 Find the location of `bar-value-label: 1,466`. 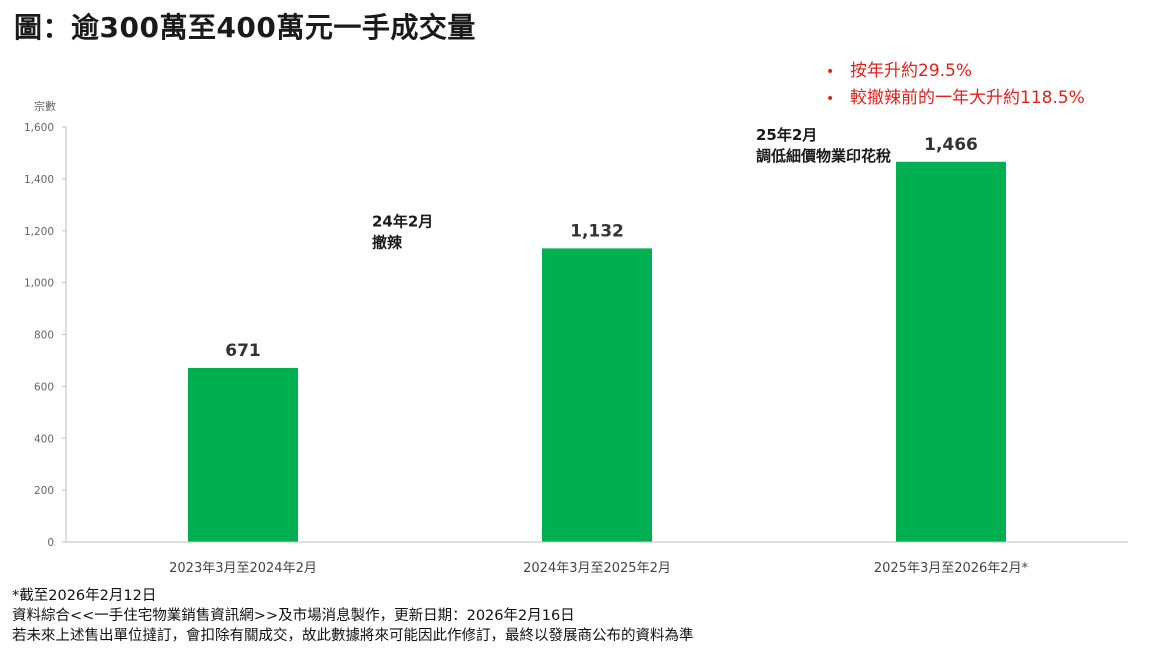

bar-value-label: 1,466 is located at coordinates (951, 145).